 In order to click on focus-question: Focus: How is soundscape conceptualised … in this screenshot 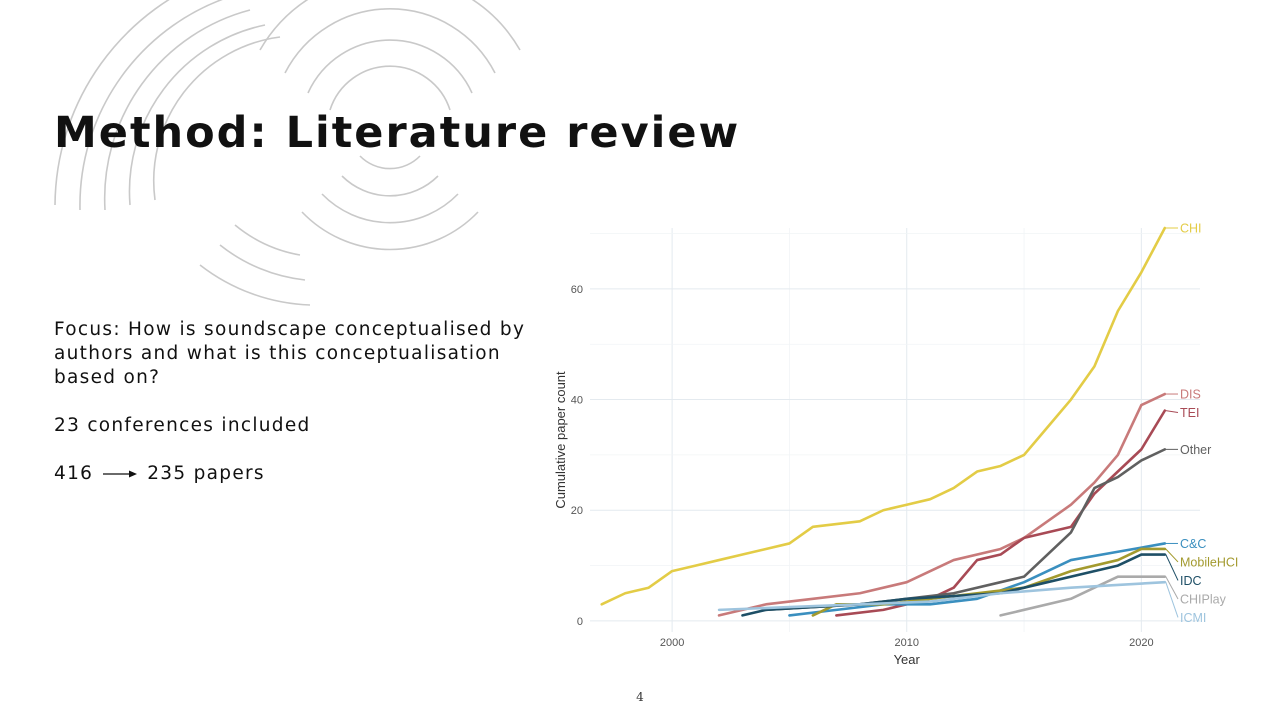, I will do `click(290, 353)`.